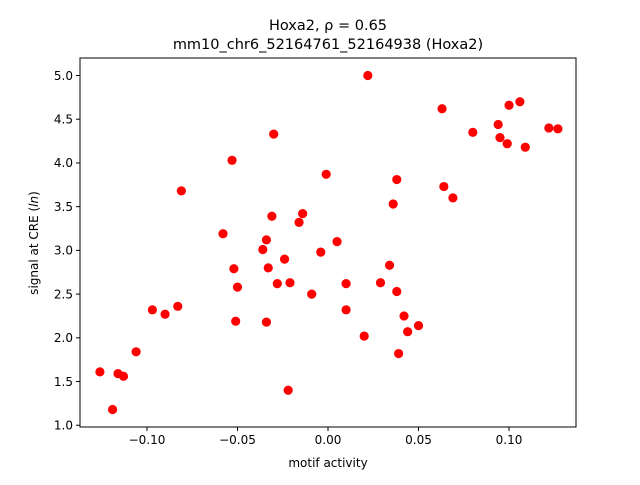 The height and width of the screenshot is (485, 640). Describe the element at coordinates (328, 45) in the screenshot. I see `chart-title-line-2: mm10_chr6_52164761_52164938 (Hoxa2)` at that location.